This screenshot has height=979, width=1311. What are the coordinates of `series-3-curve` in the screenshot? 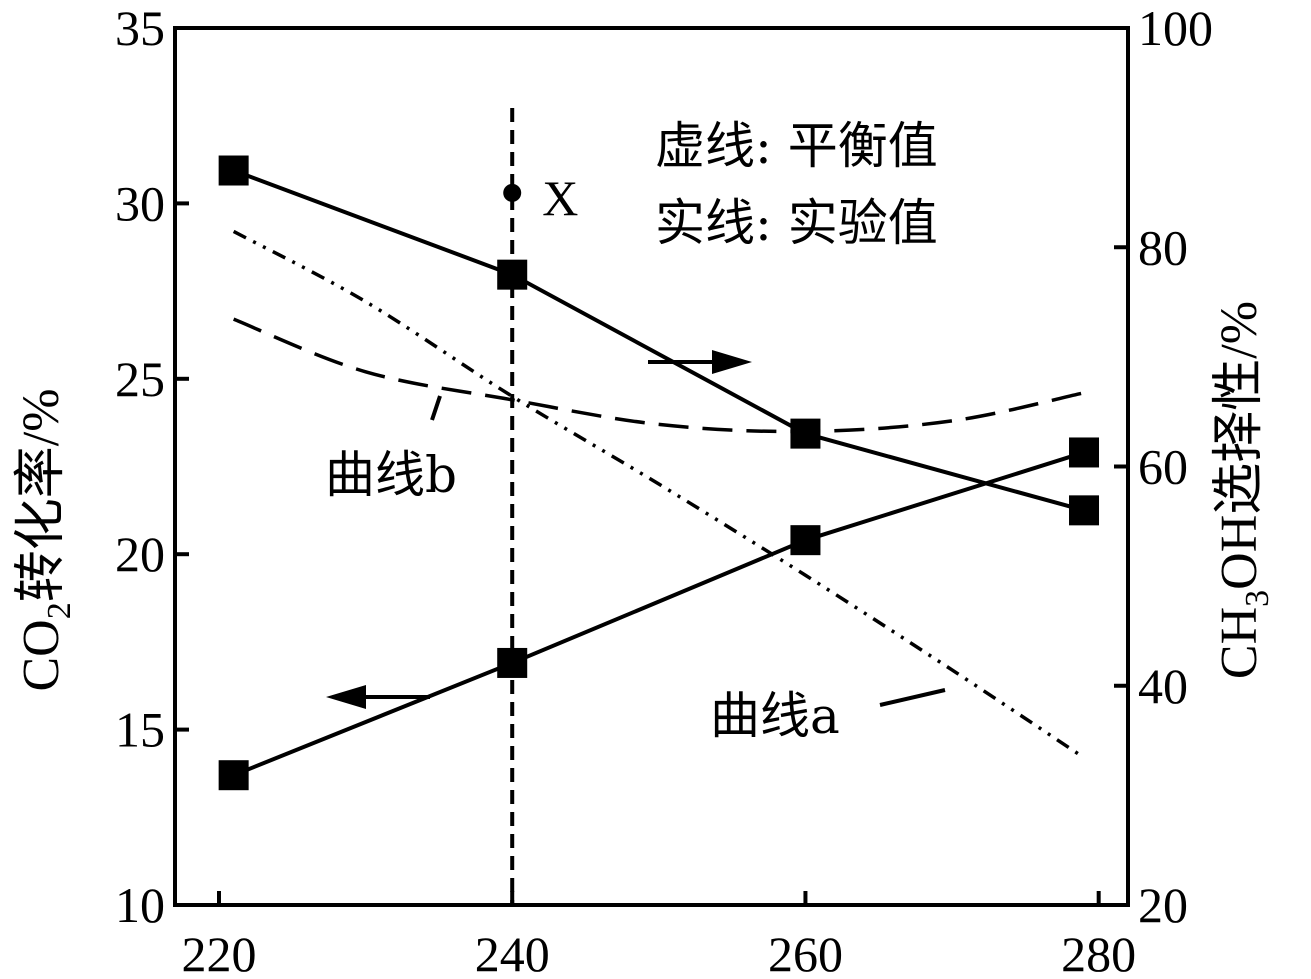 It's located at (658, 375).